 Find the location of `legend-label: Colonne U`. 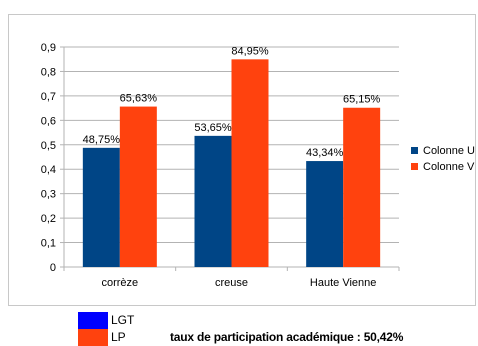

legend-label: Colonne U is located at coordinates (449, 151).